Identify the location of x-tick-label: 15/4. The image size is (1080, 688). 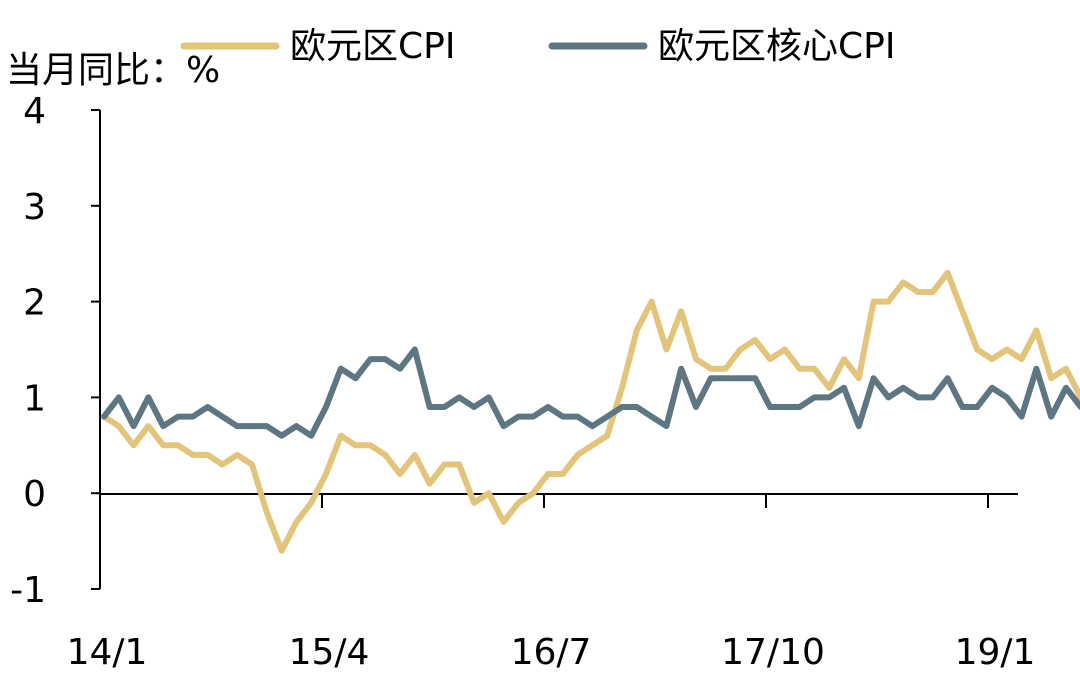
(329, 652).